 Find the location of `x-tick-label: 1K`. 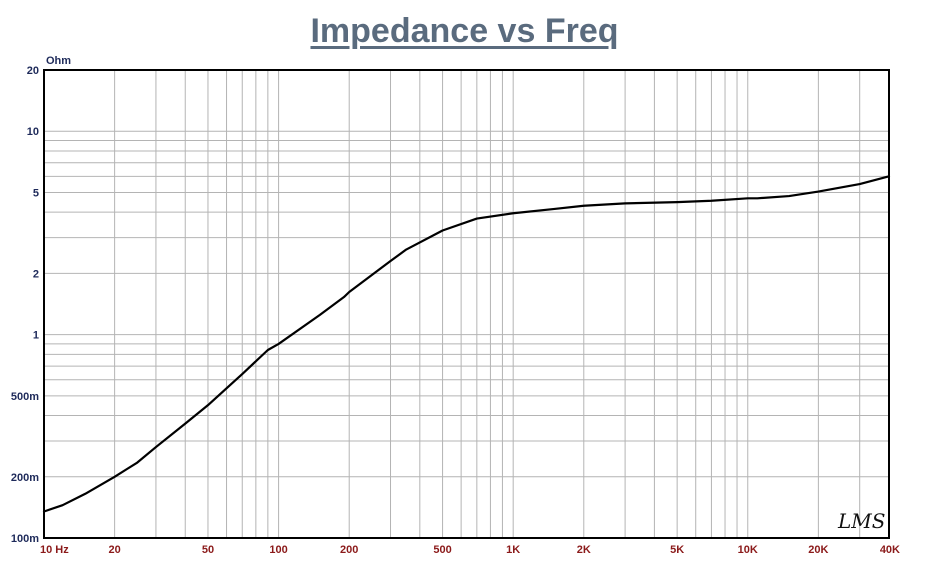

x-tick-label: 1K is located at coordinates (513, 550).